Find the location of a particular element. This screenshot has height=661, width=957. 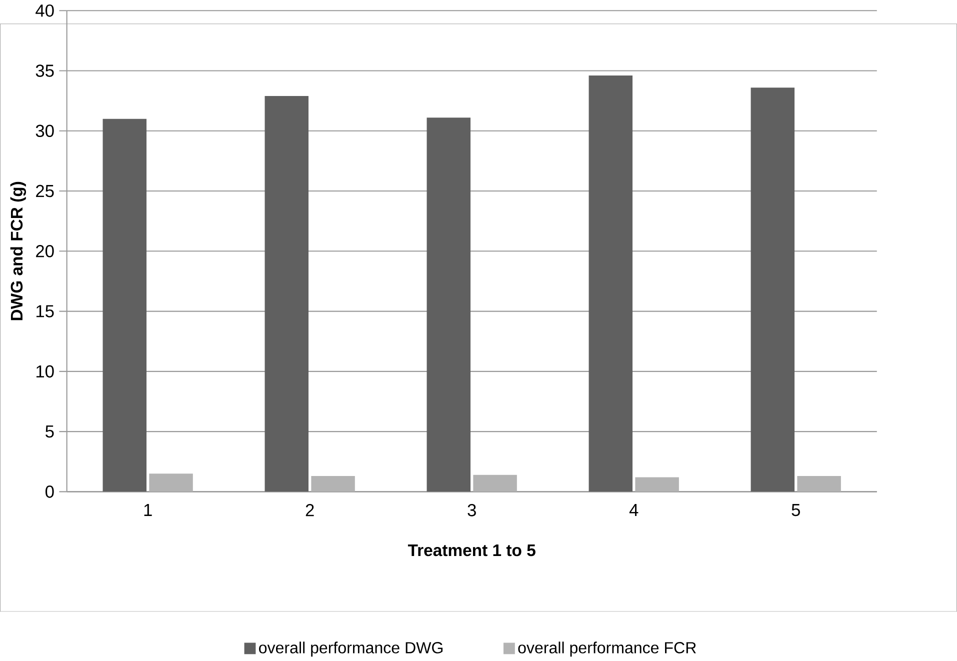

x-tick-label: 1 is located at coordinates (148, 510).